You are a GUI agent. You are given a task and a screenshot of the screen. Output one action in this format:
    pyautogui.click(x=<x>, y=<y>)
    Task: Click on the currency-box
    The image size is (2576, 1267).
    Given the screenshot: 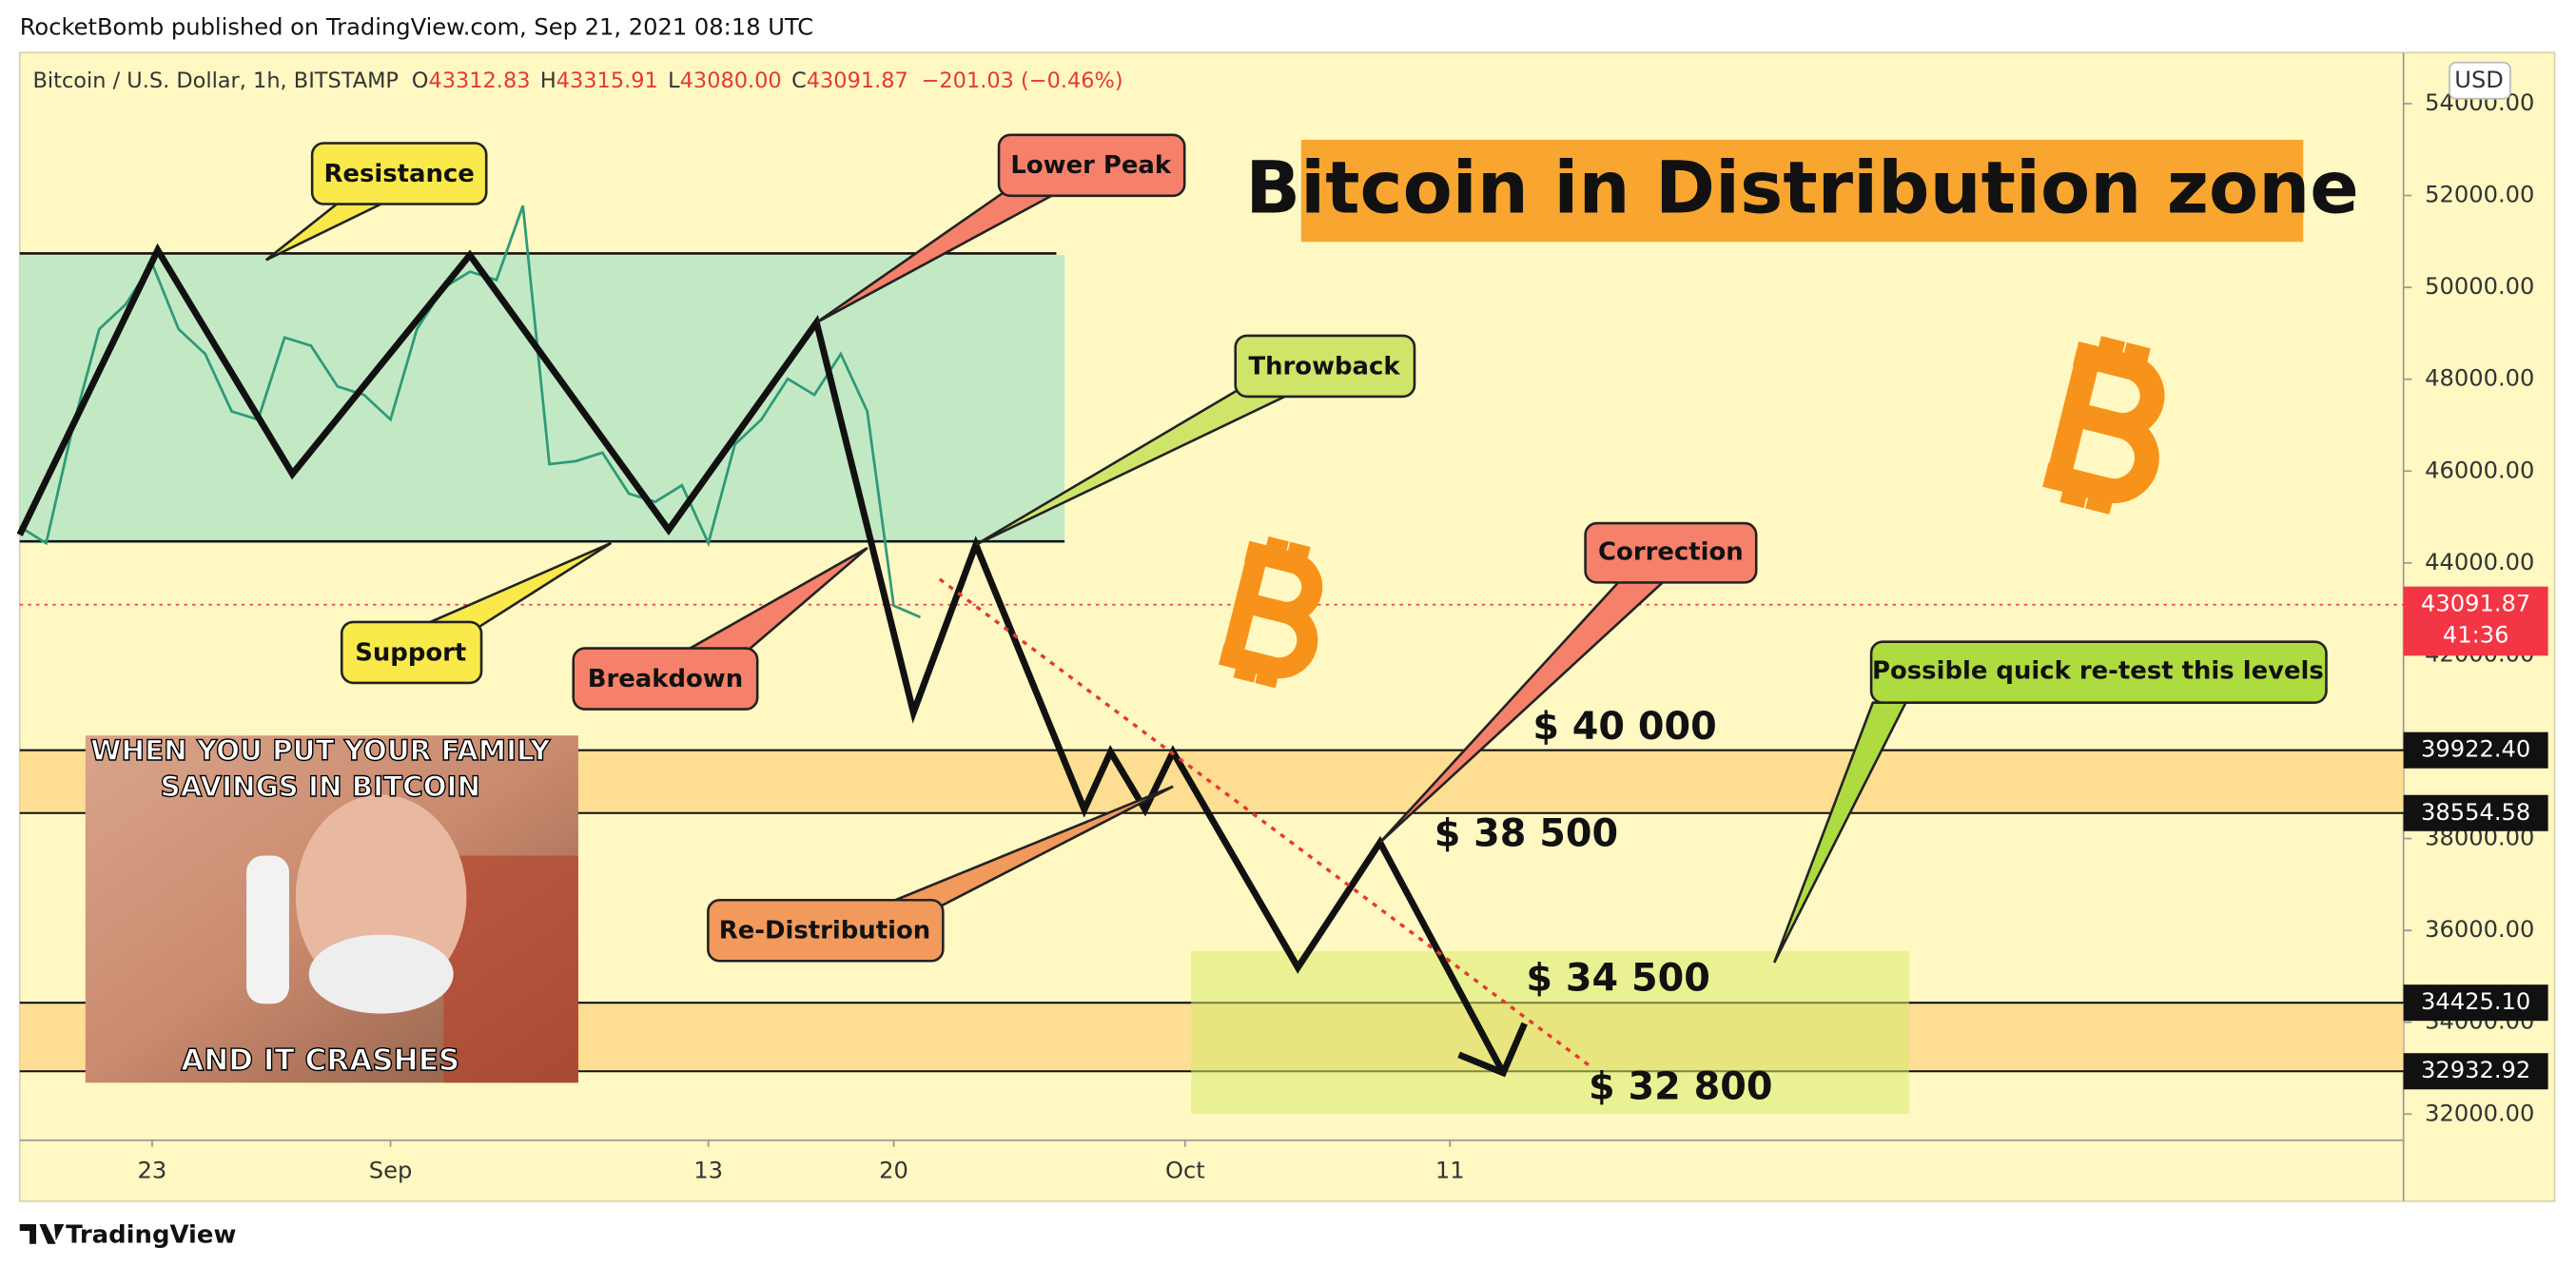 What is the action you would take?
    pyautogui.click(x=2480, y=80)
    